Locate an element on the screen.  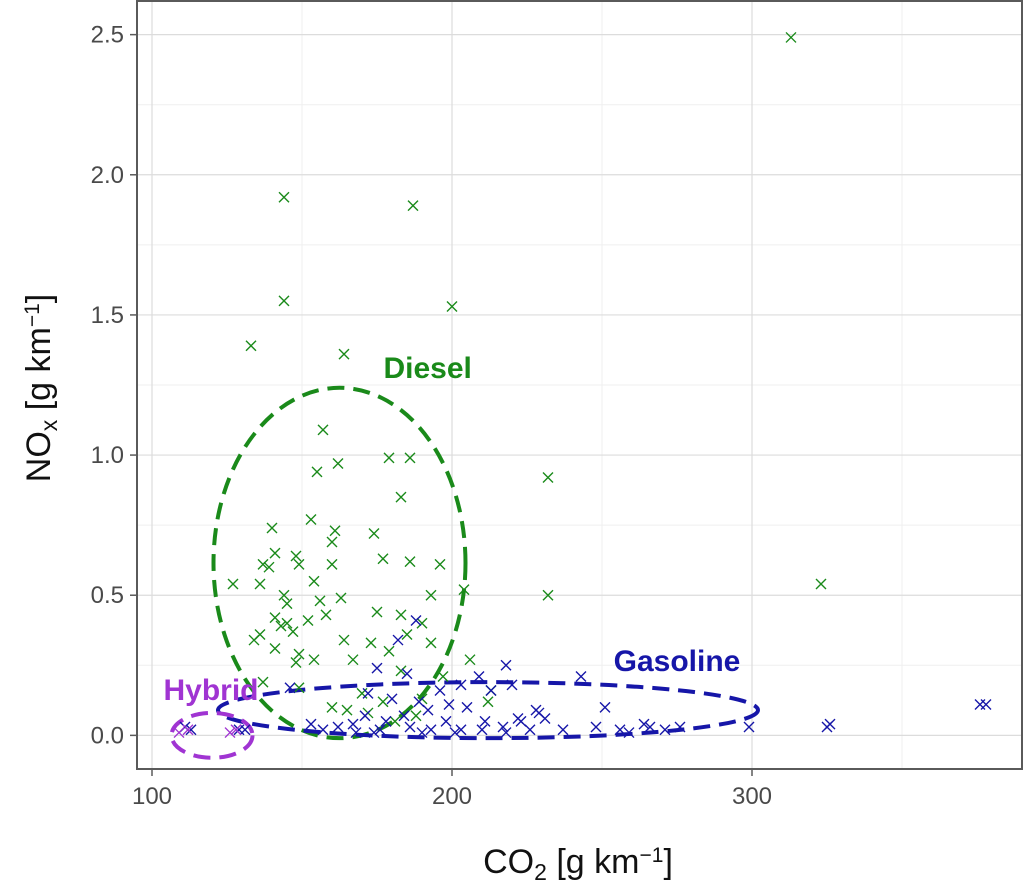
y-tick-label: 0.5 is located at coordinates (107, 595).